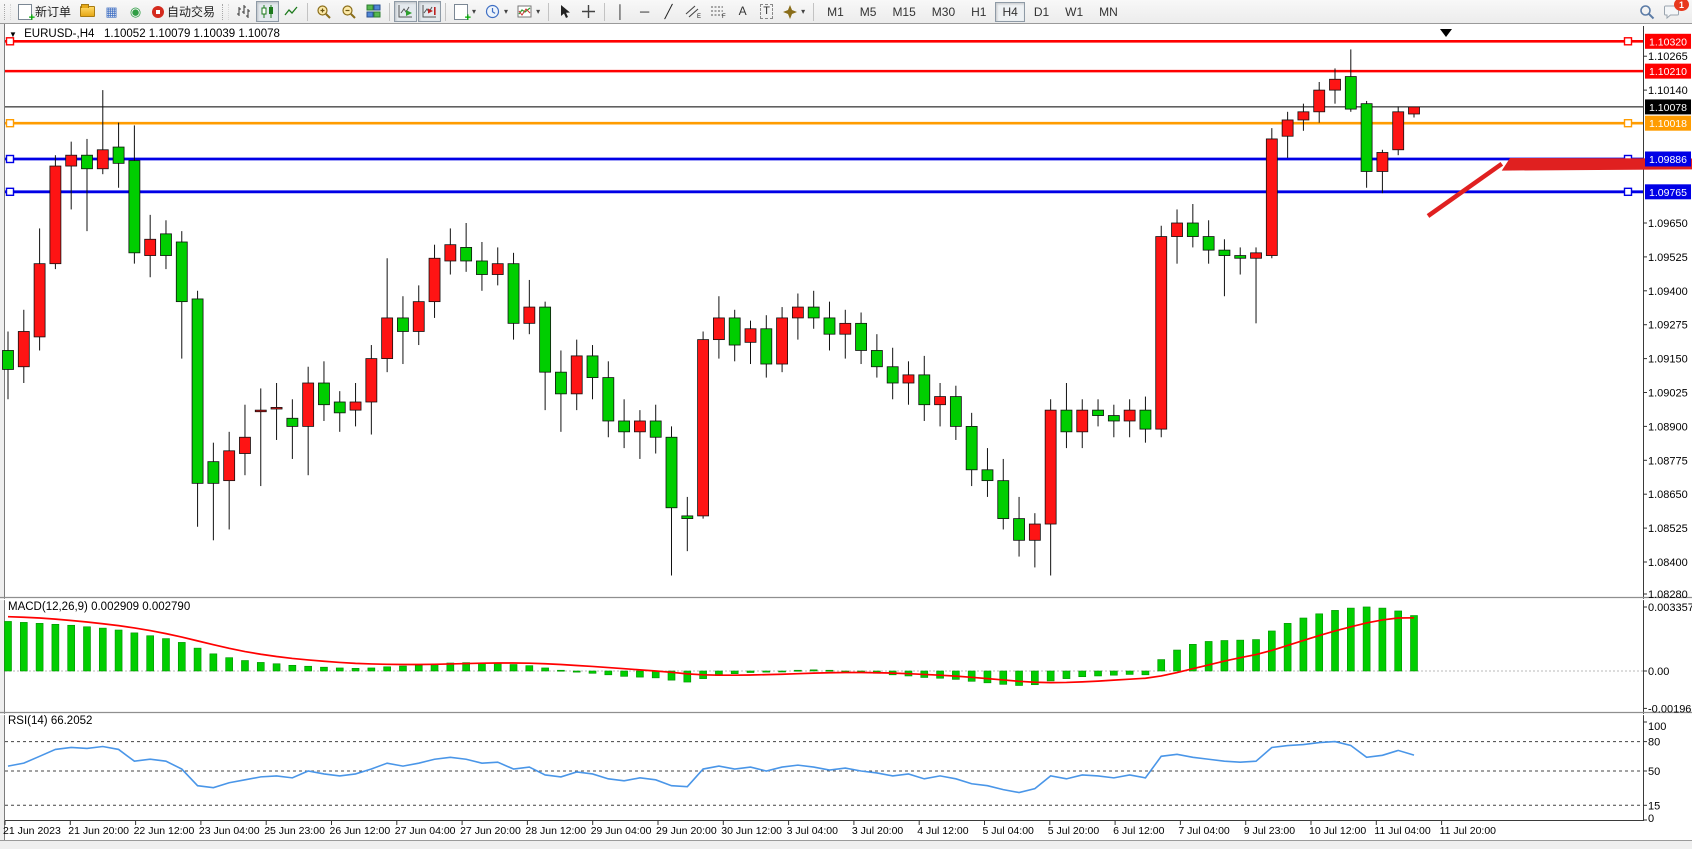 This screenshot has width=1692, height=849. I want to click on fibonacci-tool-button: F, so click(718, 11).